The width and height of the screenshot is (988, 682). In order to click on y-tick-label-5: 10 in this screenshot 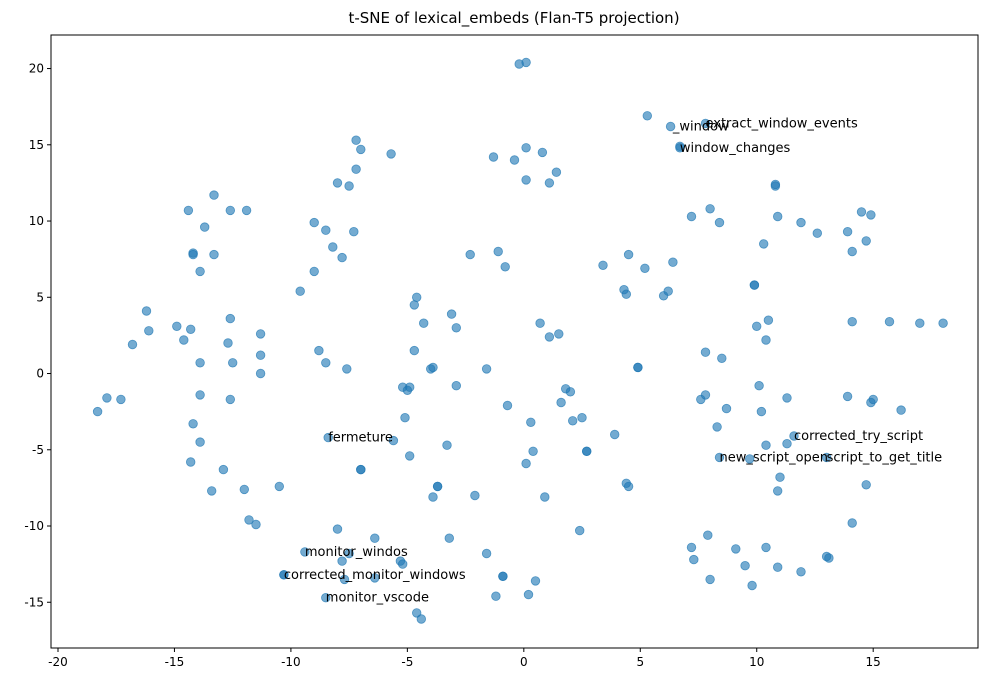, I will do `click(36, 221)`.